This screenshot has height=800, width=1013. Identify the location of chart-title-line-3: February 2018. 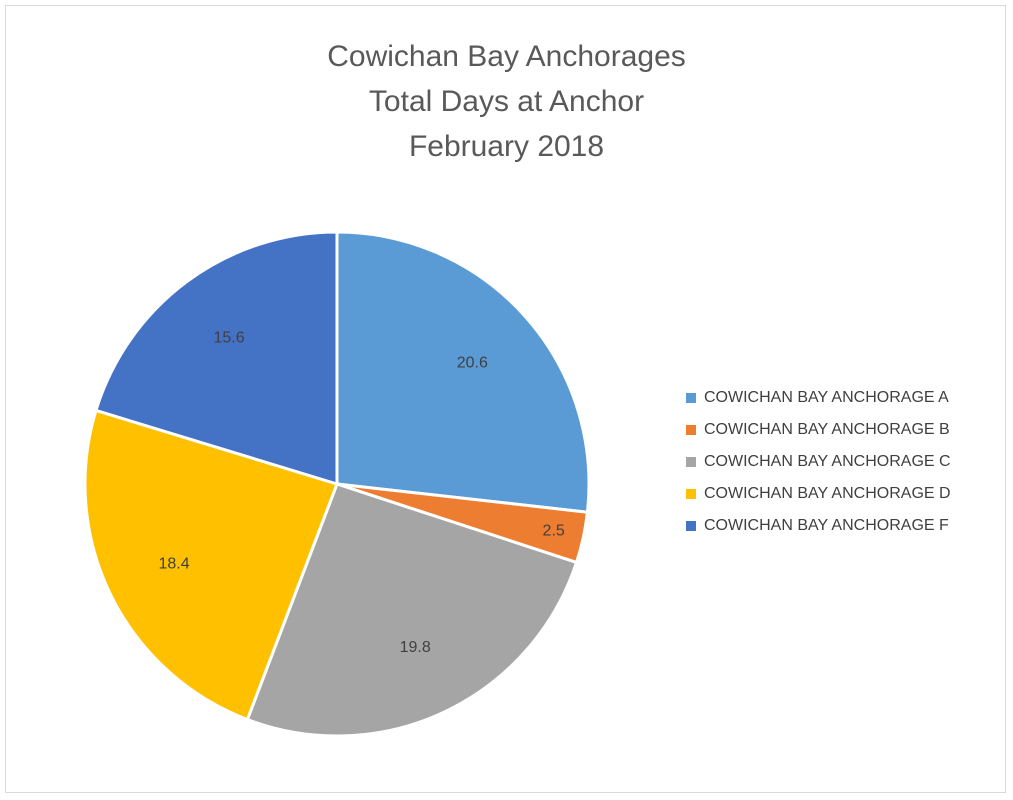
(506, 146).